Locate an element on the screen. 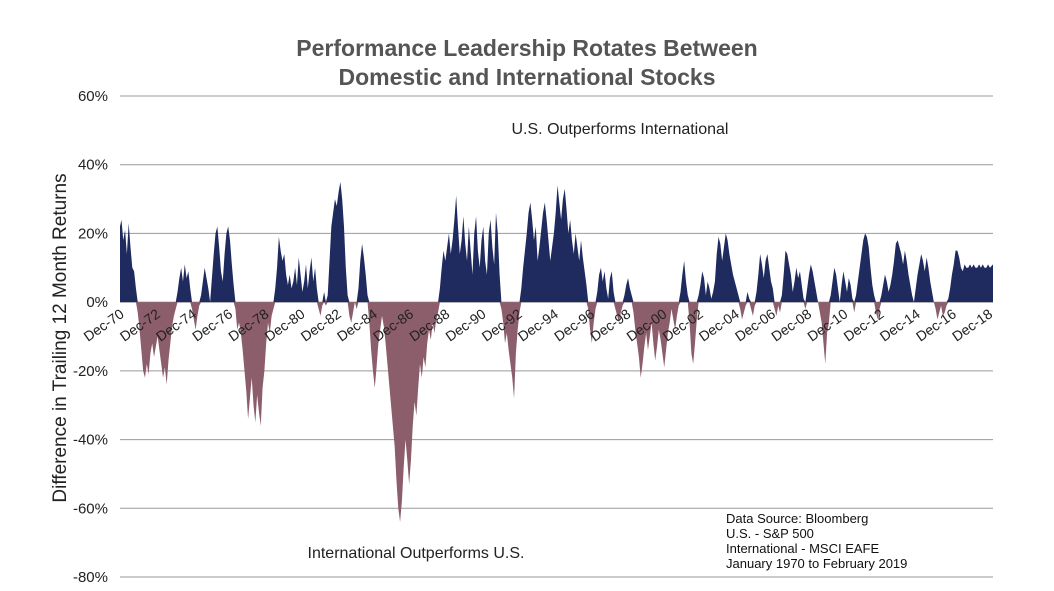 The width and height of the screenshot is (1054, 591). y-tick-label: -40% is located at coordinates (90, 440).